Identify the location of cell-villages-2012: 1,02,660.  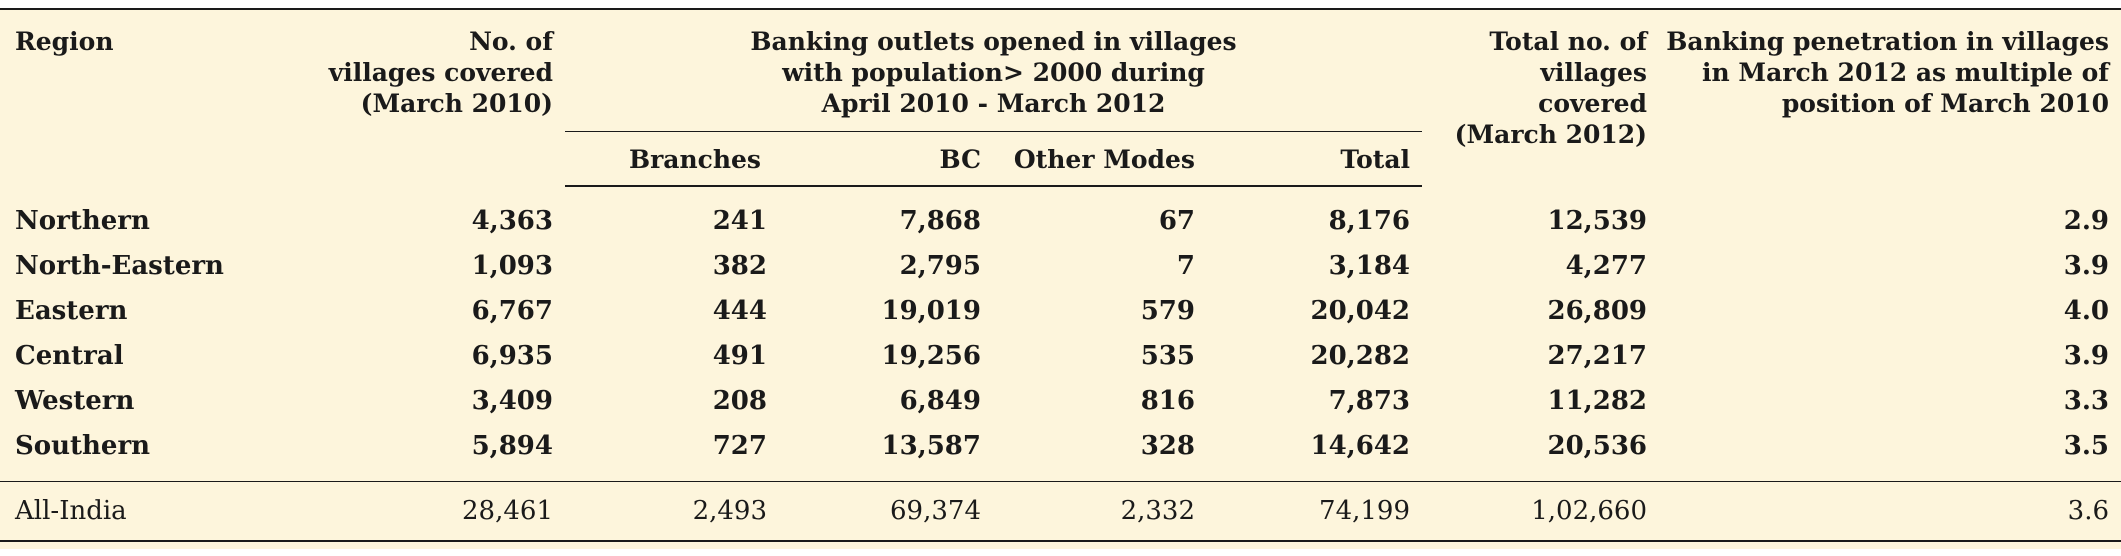
(1541, 511).